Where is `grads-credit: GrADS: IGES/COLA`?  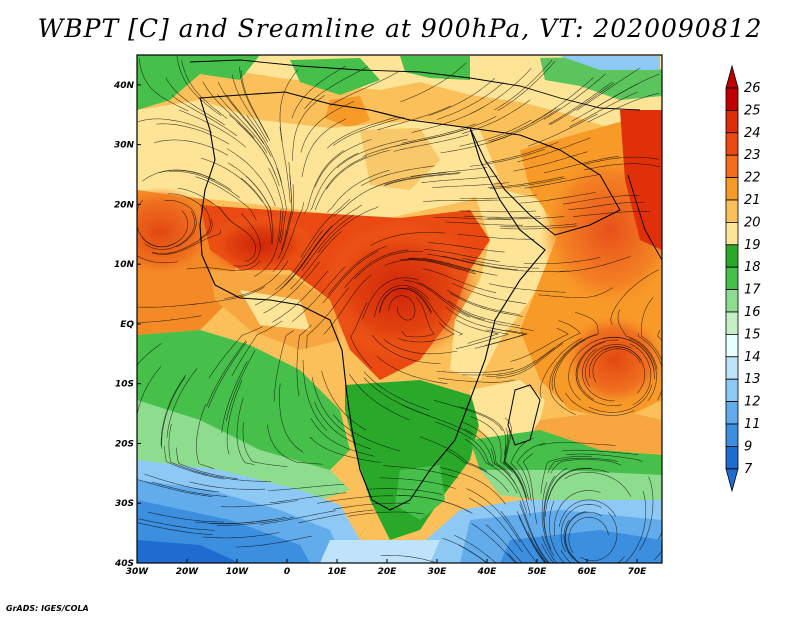 grads-credit: GrADS: IGES/COLA is located at coordinates (47, 608).